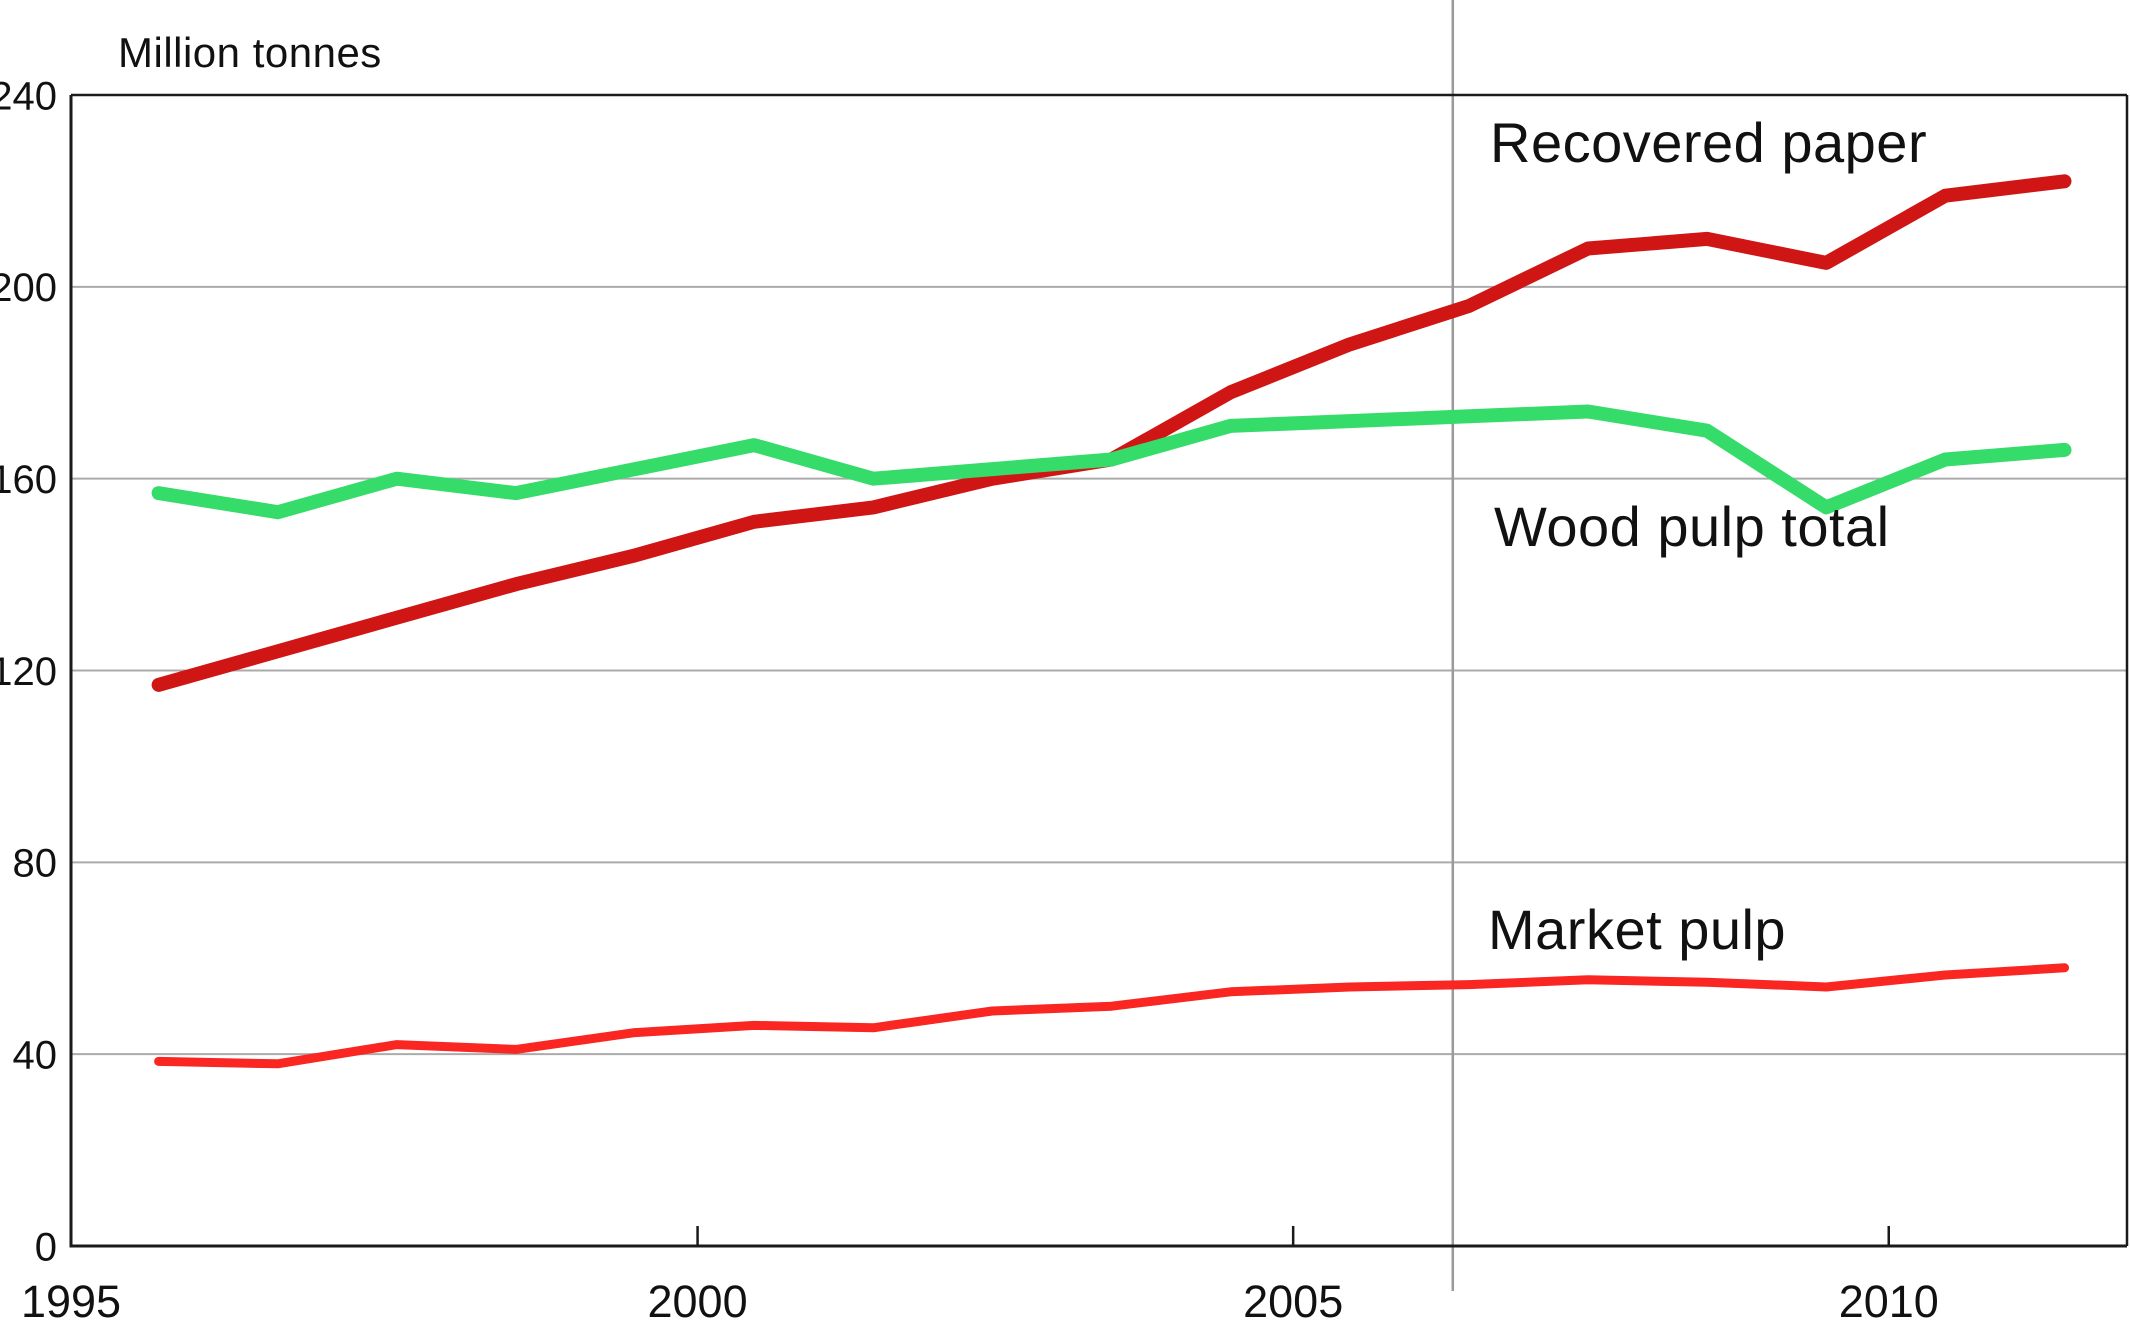 The image size is (2130, 1335). I want to click on series-label-wood-pulp-total: Wood pulp total, so click(1692, 526).